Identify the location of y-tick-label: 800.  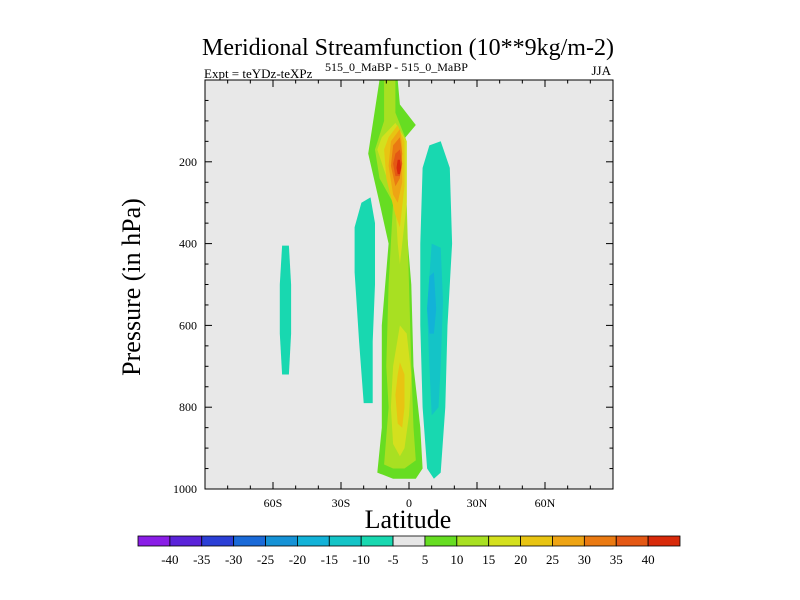
(188, 407).